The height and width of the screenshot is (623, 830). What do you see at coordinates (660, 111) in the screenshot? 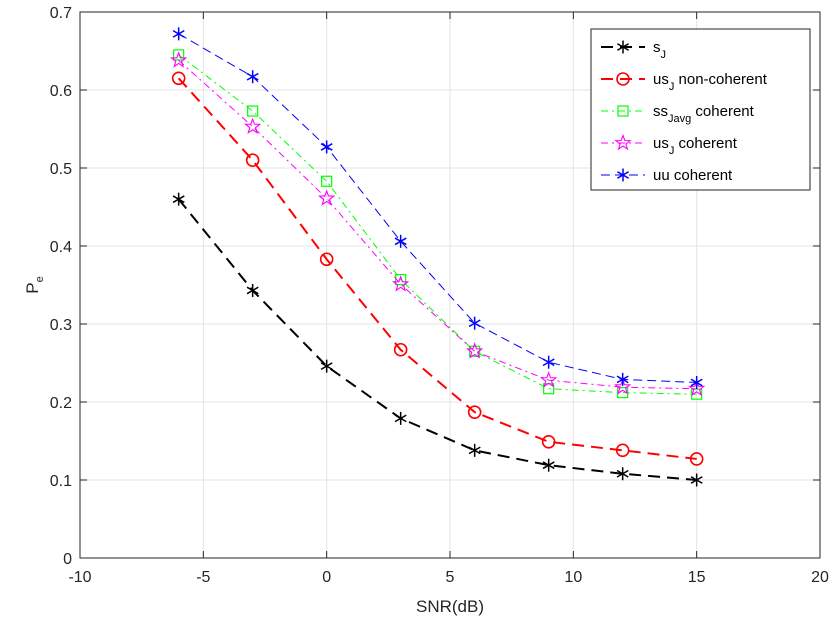
I see `legend-label-main: ss` at bounding box center [660, 111].